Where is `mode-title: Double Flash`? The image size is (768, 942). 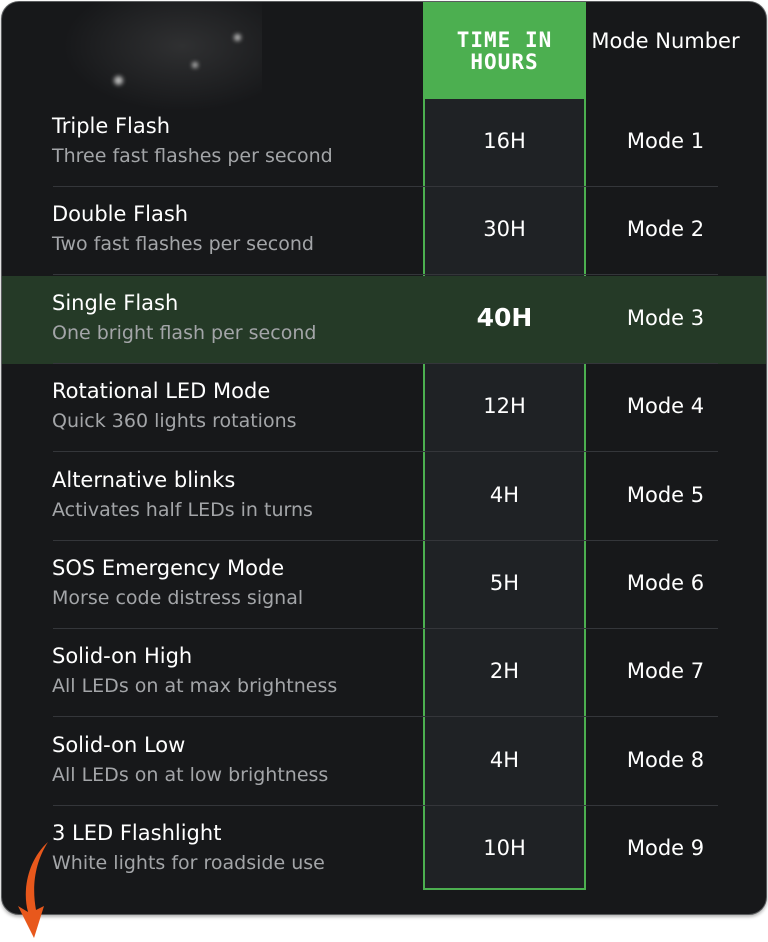 mode-title: Double Flash is located at coordinates (120, 214).